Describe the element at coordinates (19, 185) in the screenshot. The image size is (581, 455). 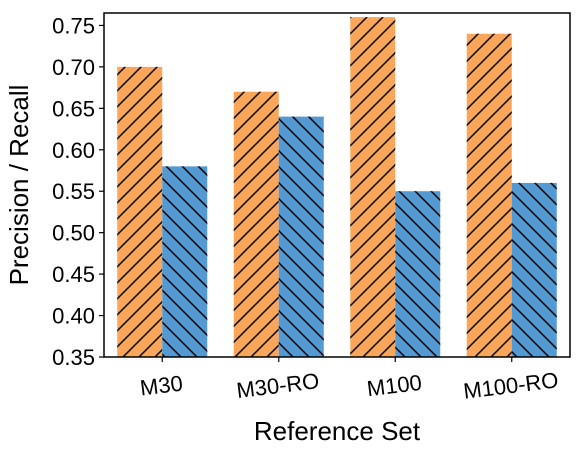
I see `y-axis-title: Precision / Recall` at that location.